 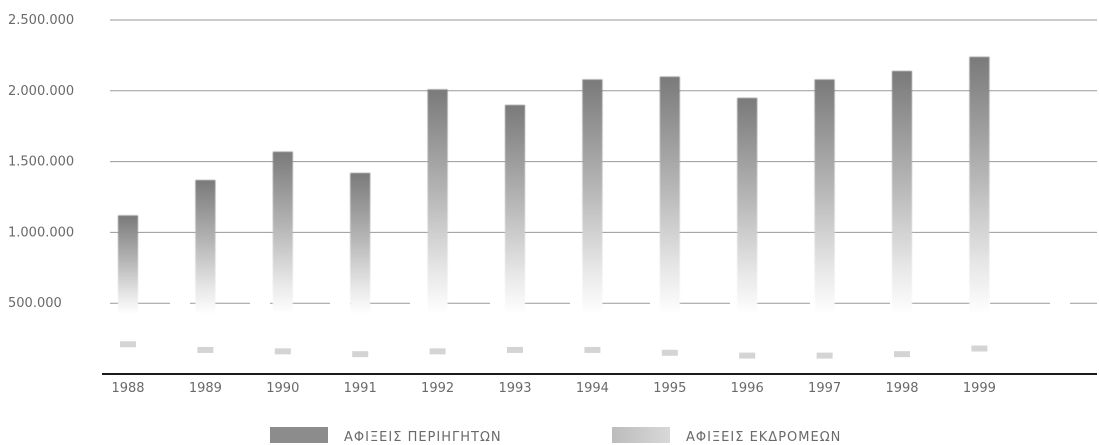 What do you see at coordinates (360, 388) in the screenshot?
I see `x-tick-label: 1991` at bounding box center [360, 388].